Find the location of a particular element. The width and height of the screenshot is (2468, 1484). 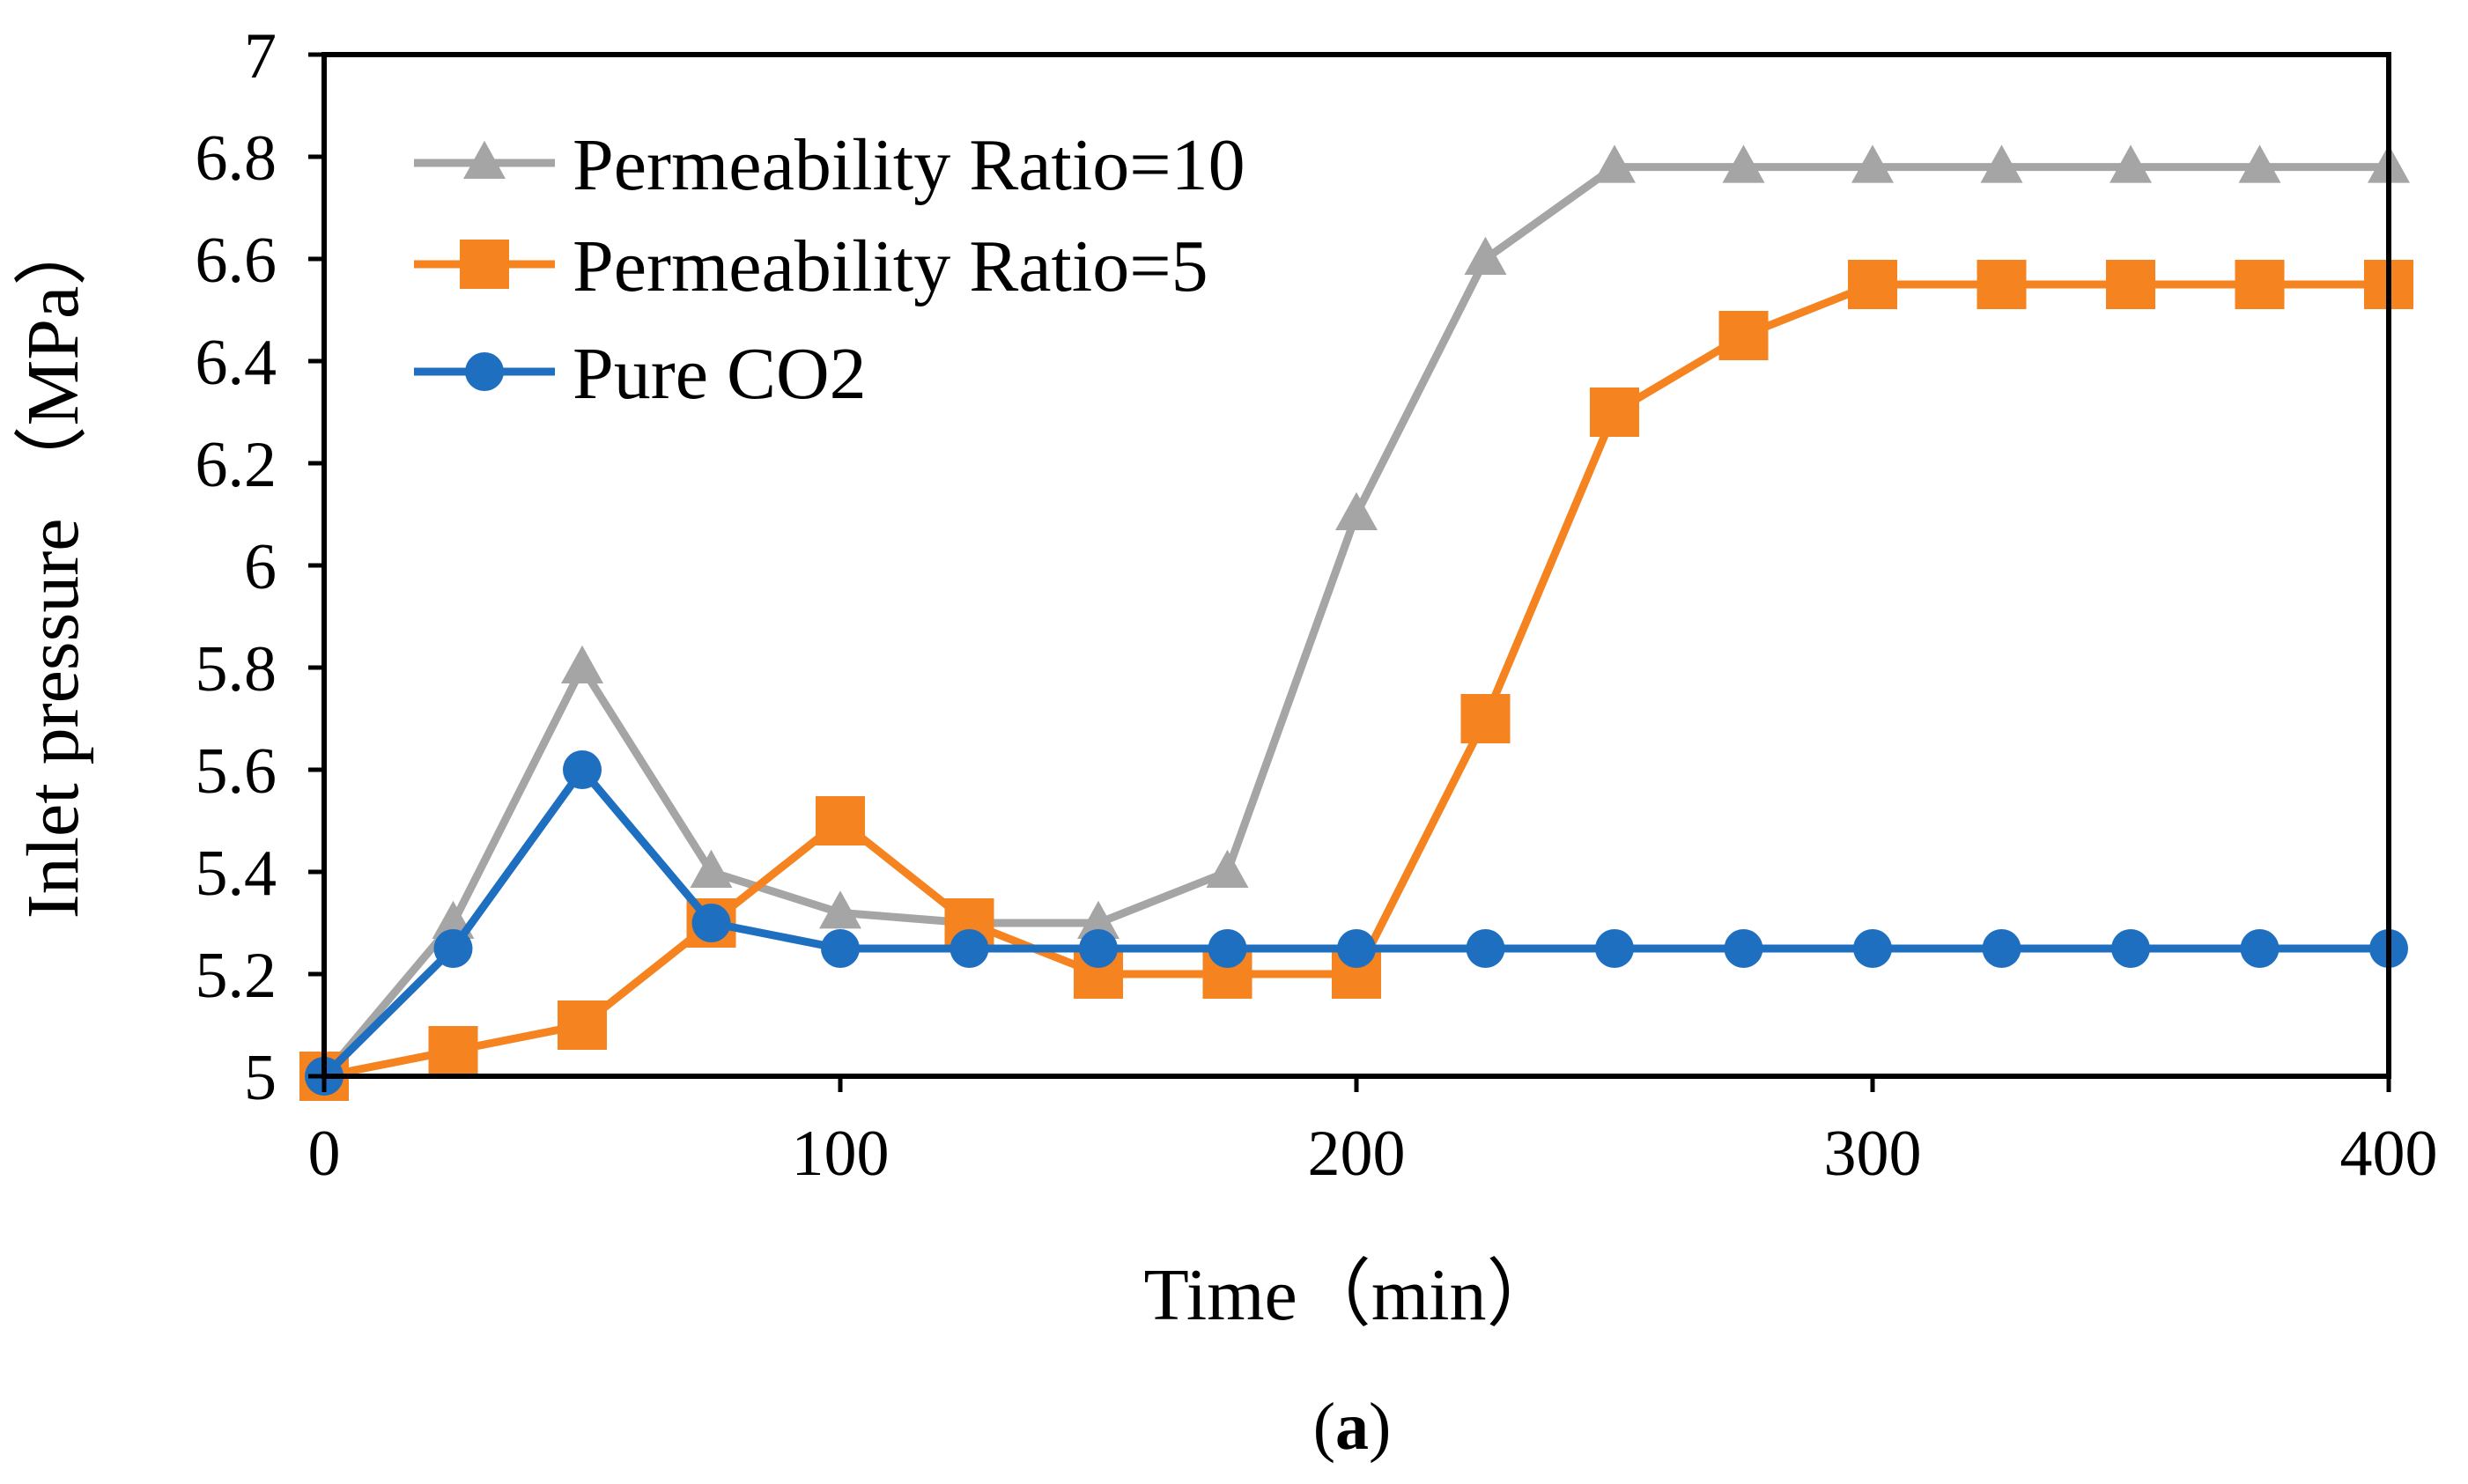

x-tick-label: 400 is located at coordinates (2389, 1154).